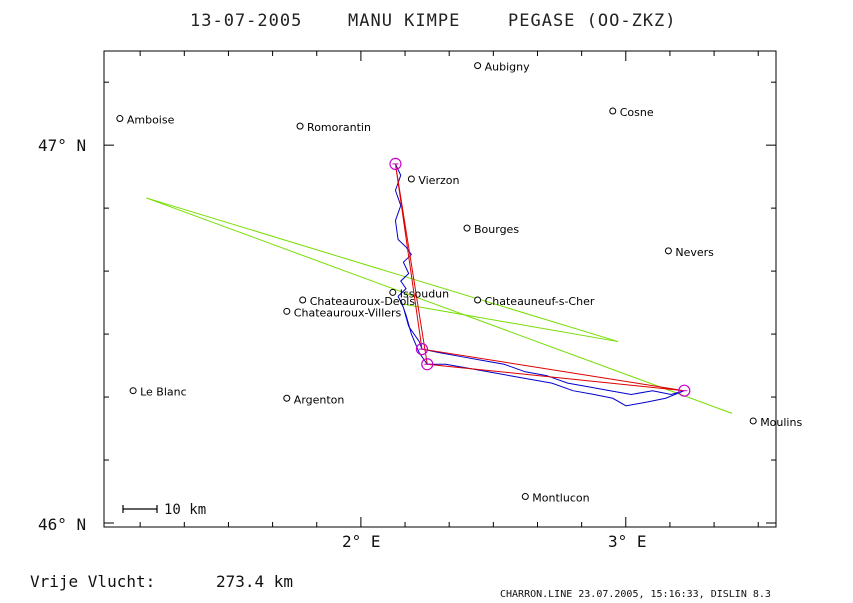 Image resolution: width=853 pixels, height=603 pixels. I want to click on town-label: Chateauroux-Villers, so click(348, 312).